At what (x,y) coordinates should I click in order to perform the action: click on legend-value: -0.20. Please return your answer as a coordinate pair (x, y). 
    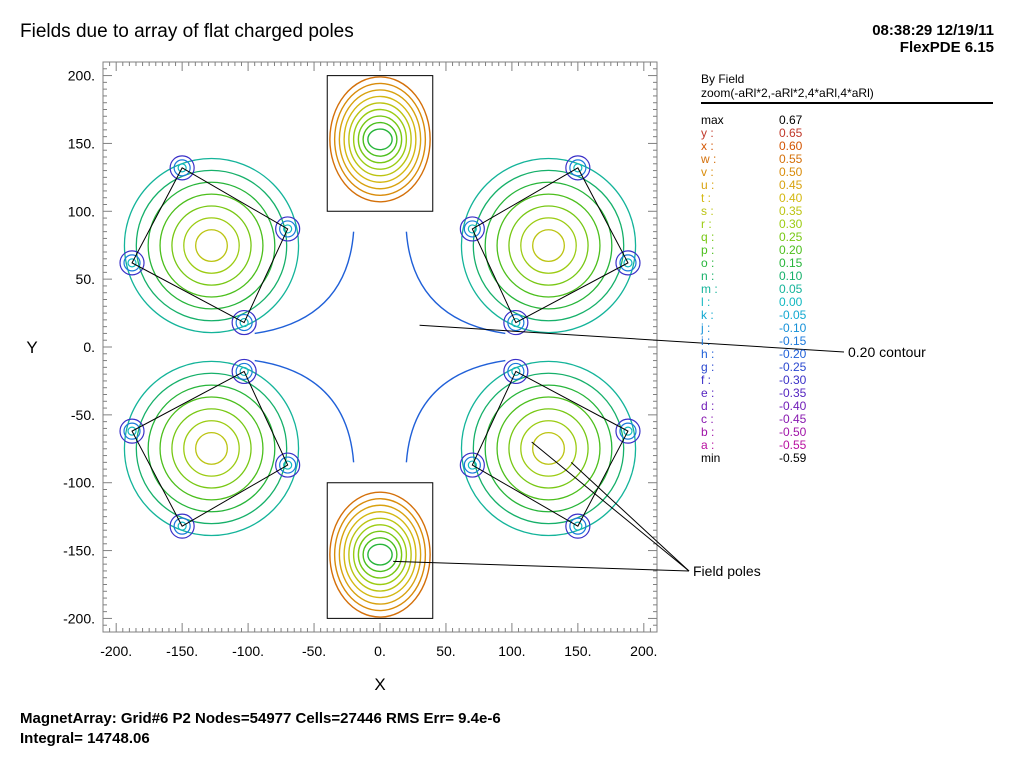
    Looking at the image, I should click on (793, 354).